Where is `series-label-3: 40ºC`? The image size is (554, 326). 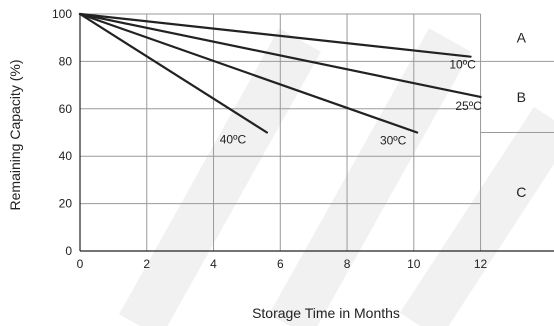 series-label-3: 40ºC is located at coordinates (233, 140).